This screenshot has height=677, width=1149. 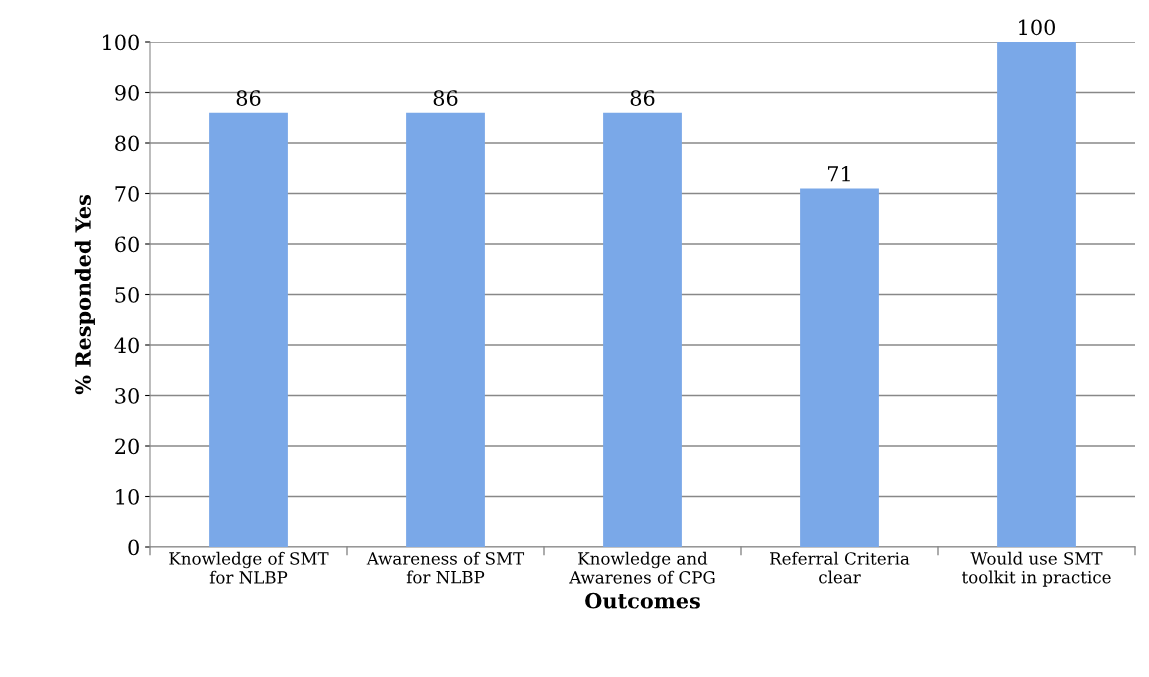 What do you see at coordinates (126, 345) in the screenshot?
I see `y-tick-label: 40` at bounding box center [126, 345].